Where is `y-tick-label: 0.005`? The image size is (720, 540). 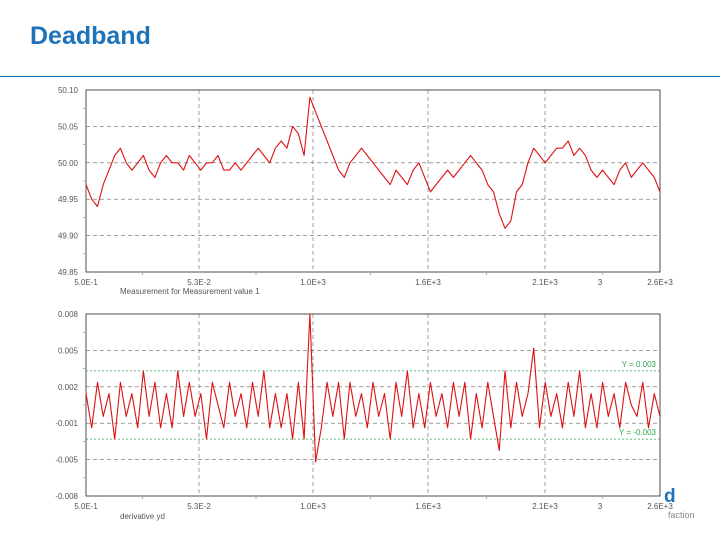
y-tick-label: 0.005 is located at coordinates (68, 350).